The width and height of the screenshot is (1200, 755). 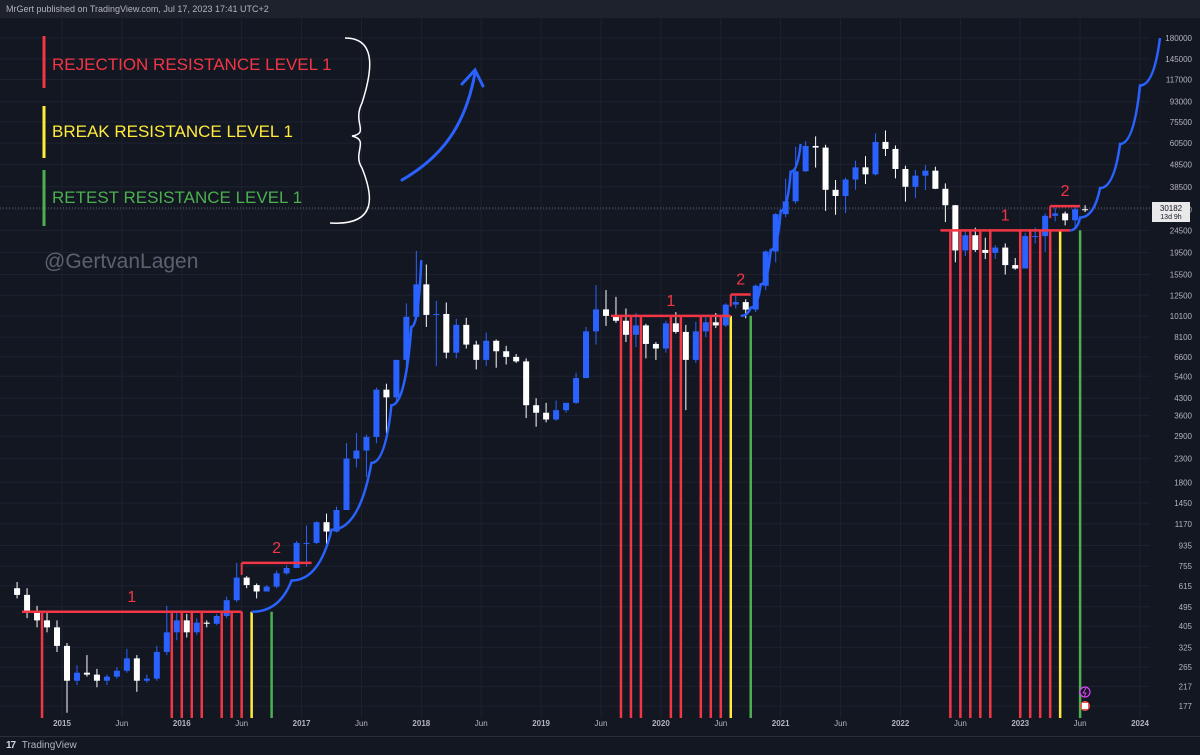 I want to click on last-price-countdown: 13d 9h, so click(x=1171, y=217).